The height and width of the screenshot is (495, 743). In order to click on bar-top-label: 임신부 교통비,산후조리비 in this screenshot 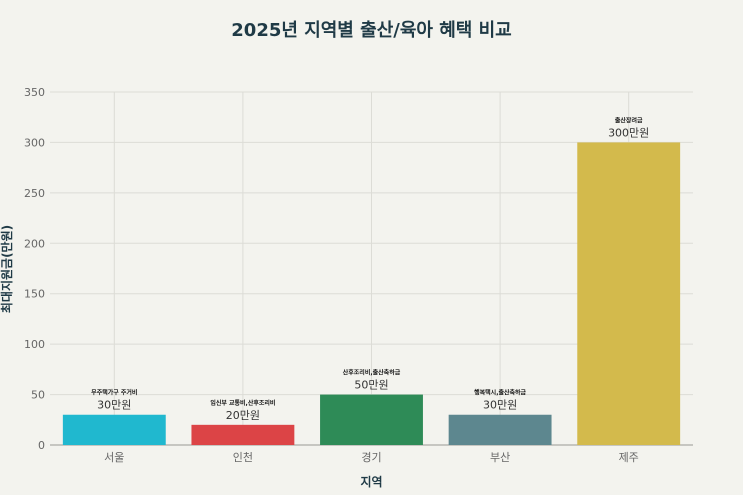, I will do `click(242, 403)`.